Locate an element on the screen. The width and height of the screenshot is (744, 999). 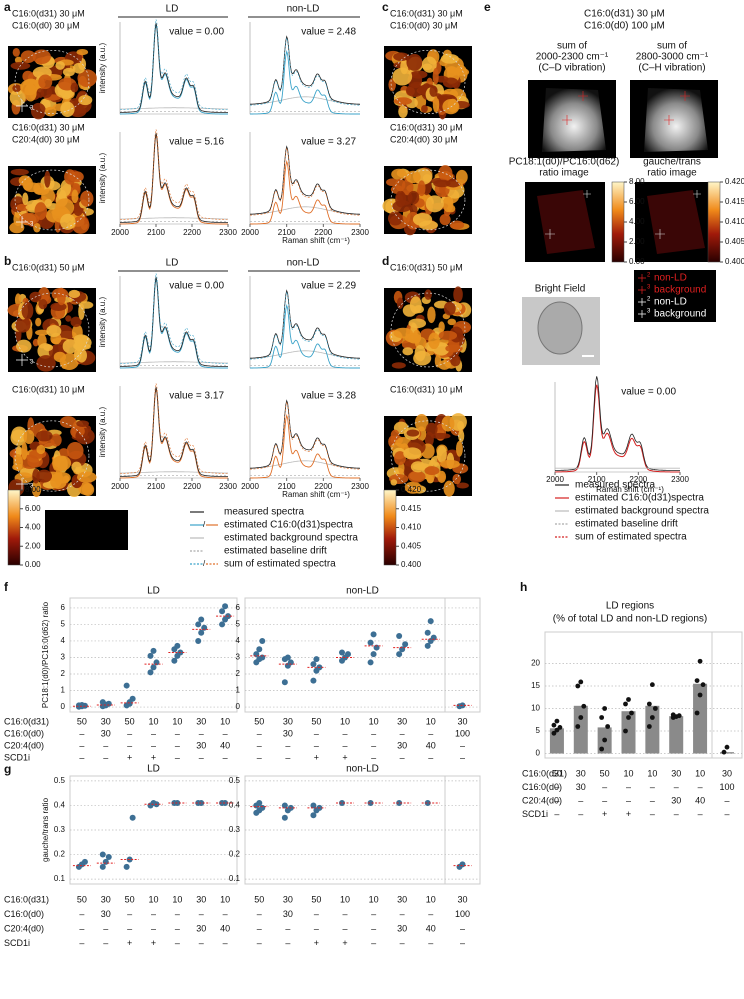
plot-frame is located at coordinates (643, 695).